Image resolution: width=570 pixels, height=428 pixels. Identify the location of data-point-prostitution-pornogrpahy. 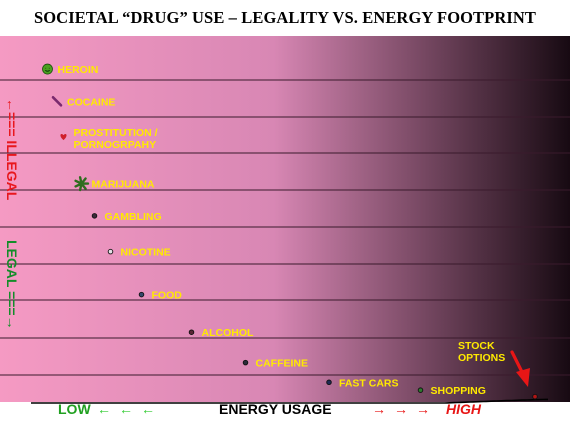
(63, 137).